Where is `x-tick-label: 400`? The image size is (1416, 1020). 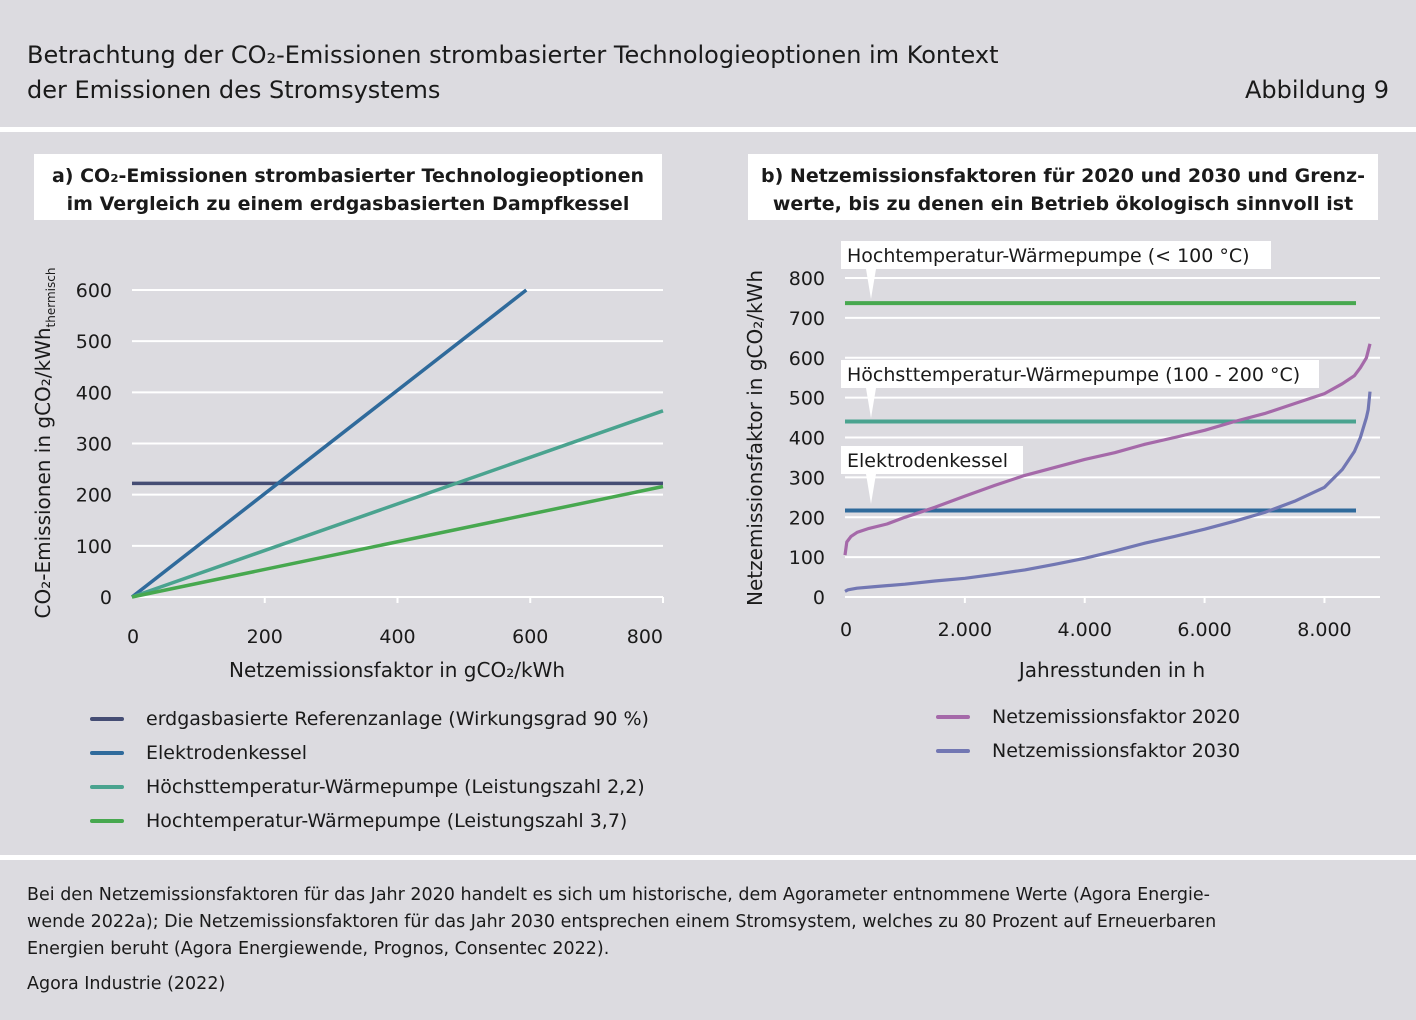
x-tick-label: 400 is located at coordinates (397, 637).